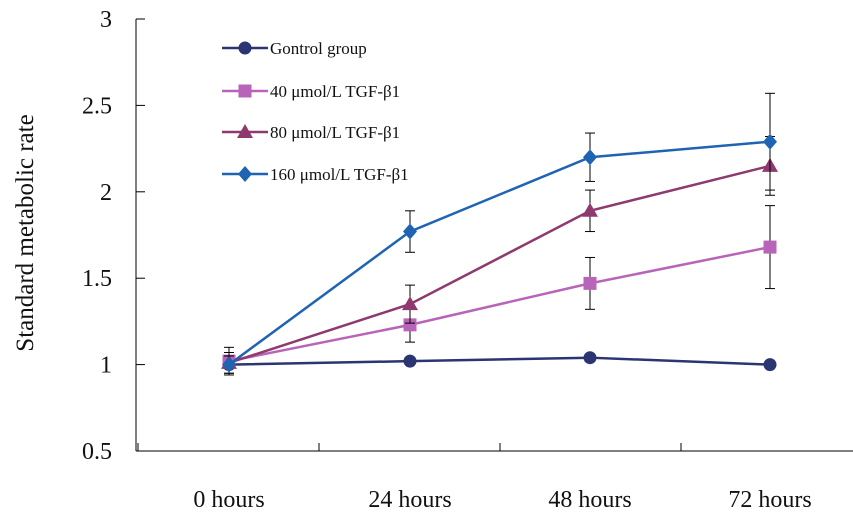  What do you see at coordinates (318, 48) in the screenshot?
I see `legend-label: Gontrol group` at bounding box center [318, 48].